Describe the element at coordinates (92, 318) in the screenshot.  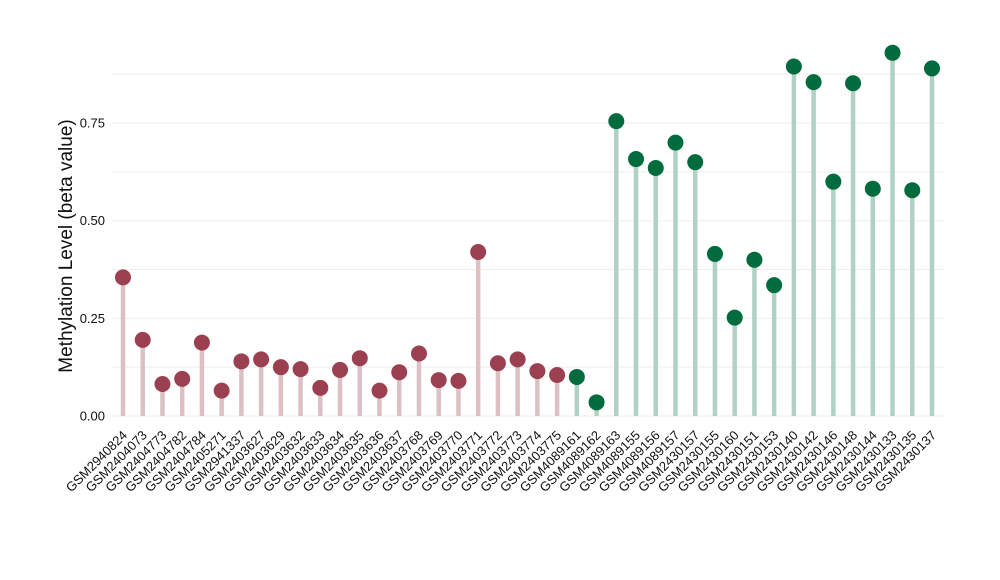
I see `y-tick-label: 0.25` at that location.